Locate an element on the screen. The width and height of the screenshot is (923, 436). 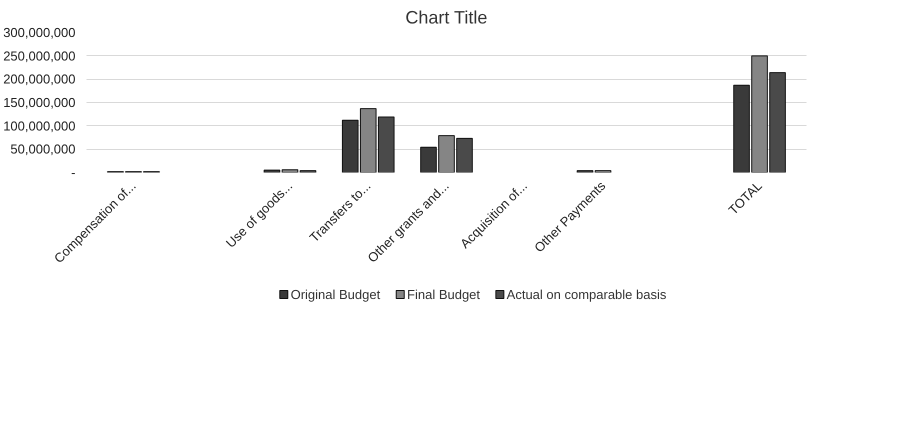
legend-label: Final Budget is located at coordinates (443, 294).